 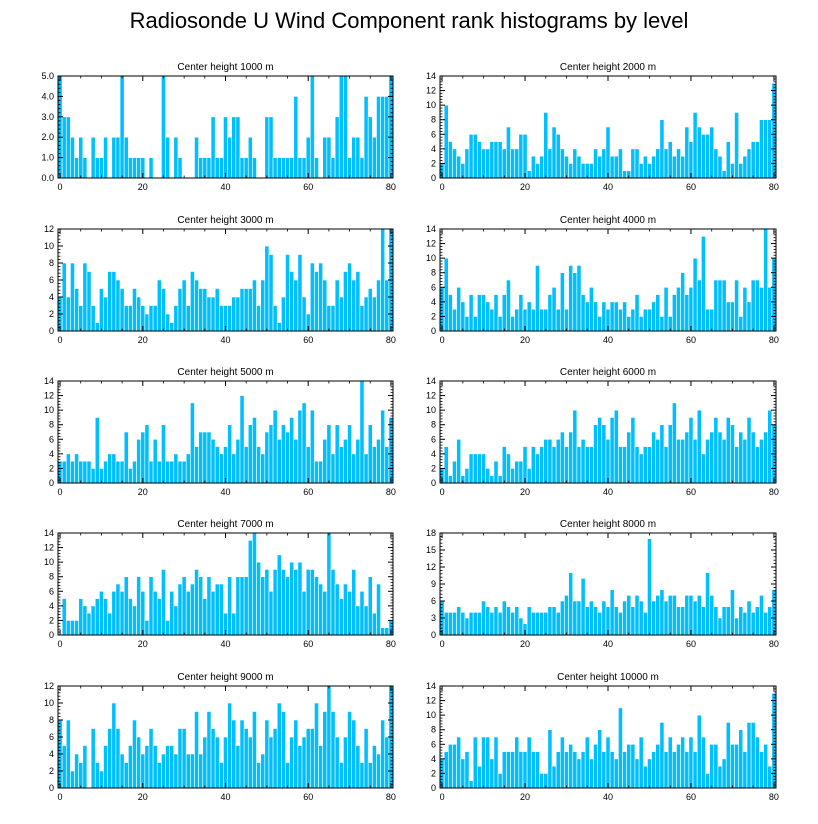 I want to click on y-tick-label: 6, so click(x=433, y=744).